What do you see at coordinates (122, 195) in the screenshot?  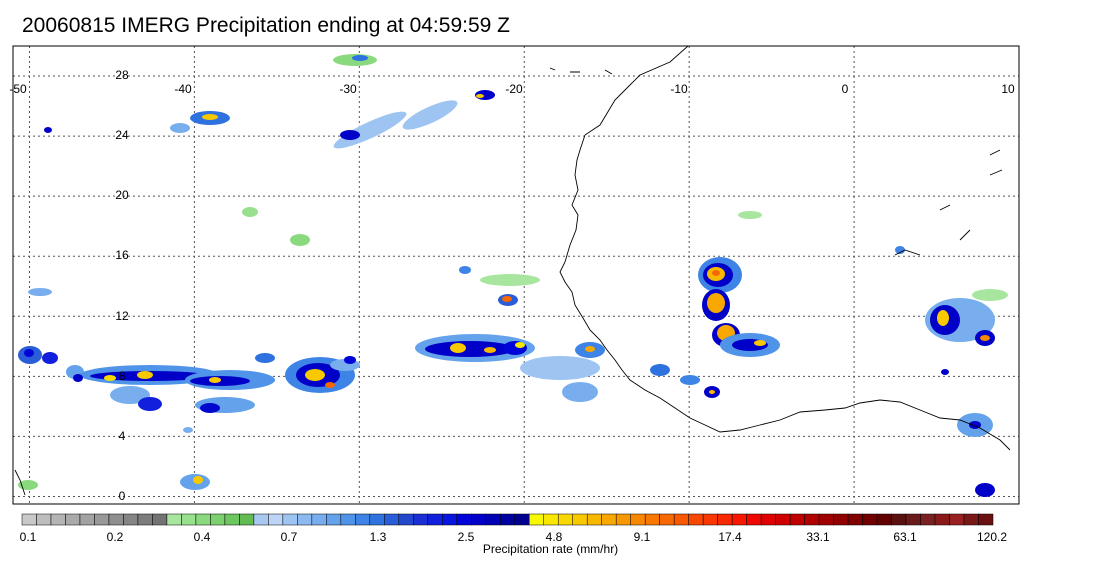 I see `lat-label: 20` at bounding box center [122, 195].